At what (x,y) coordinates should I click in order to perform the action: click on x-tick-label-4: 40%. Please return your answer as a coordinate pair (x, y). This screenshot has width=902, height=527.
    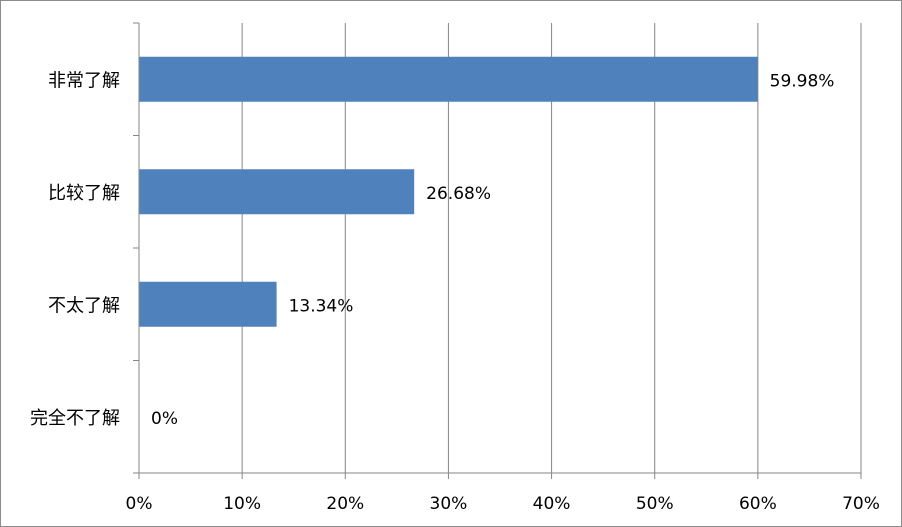
    Looking at the image, I should click on (552, 504).